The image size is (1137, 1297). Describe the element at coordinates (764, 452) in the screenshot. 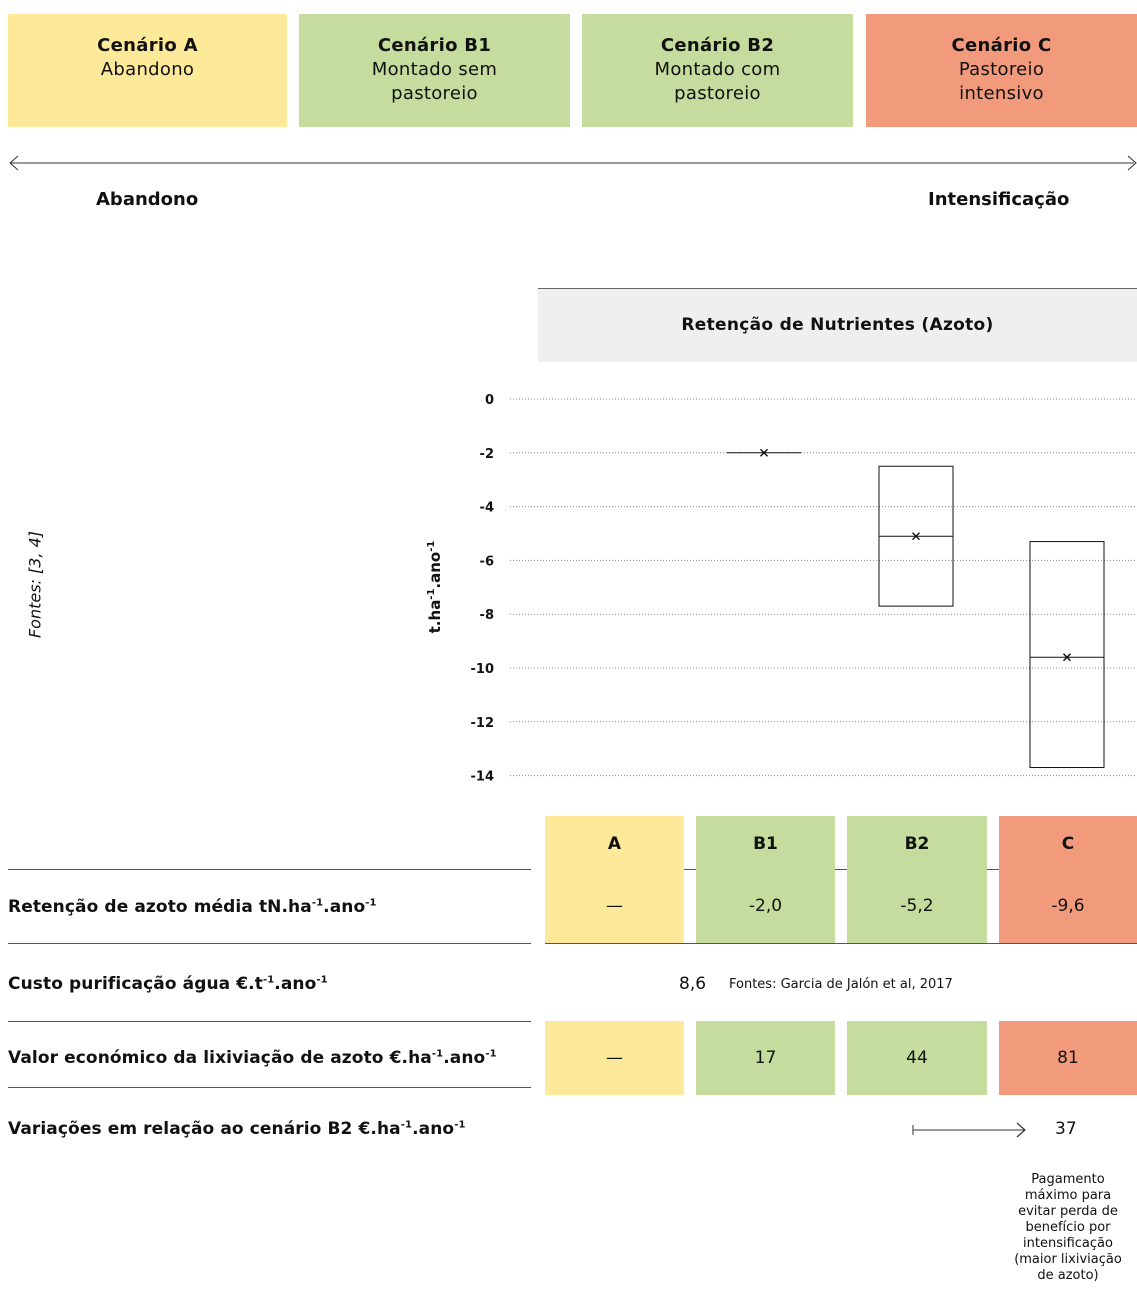

I see `mean-marker-b1` at that location.